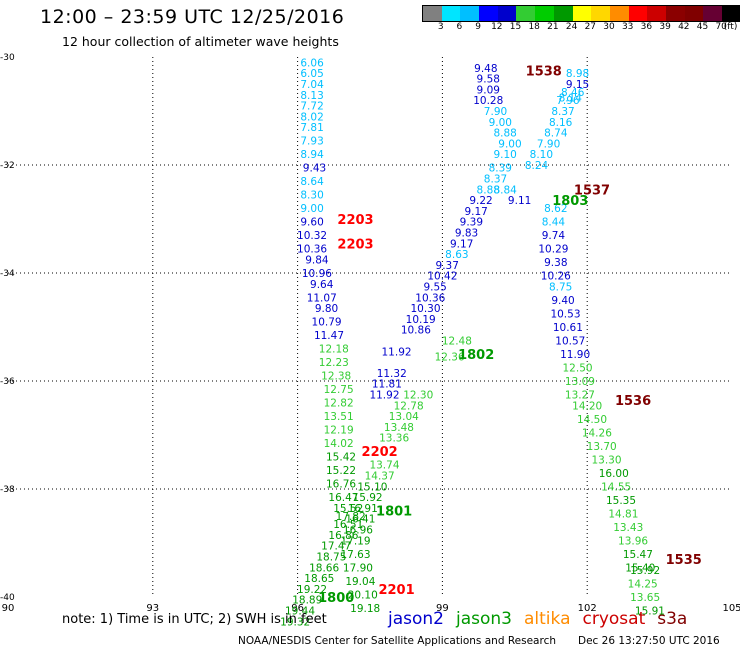  Describe the element at coordinates (450, 358) in the screenshot. I see `wave-height-label: 12.36` at that location.